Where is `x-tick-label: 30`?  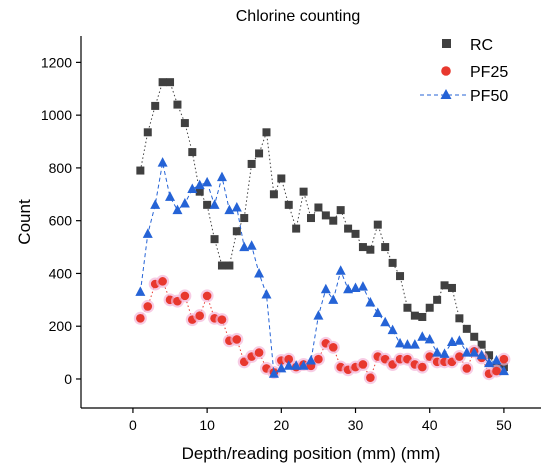
x-tick-label: 30 is located at coordinates (356, 425).